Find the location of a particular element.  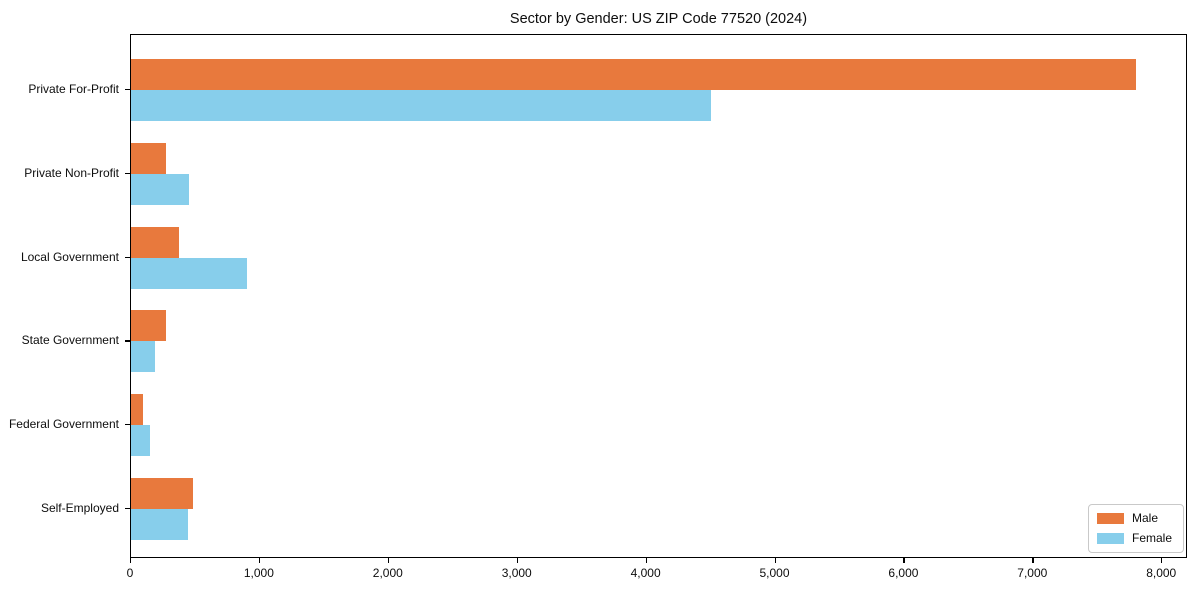

y-tick-label: Local Government is located at coordinates (69, 256).